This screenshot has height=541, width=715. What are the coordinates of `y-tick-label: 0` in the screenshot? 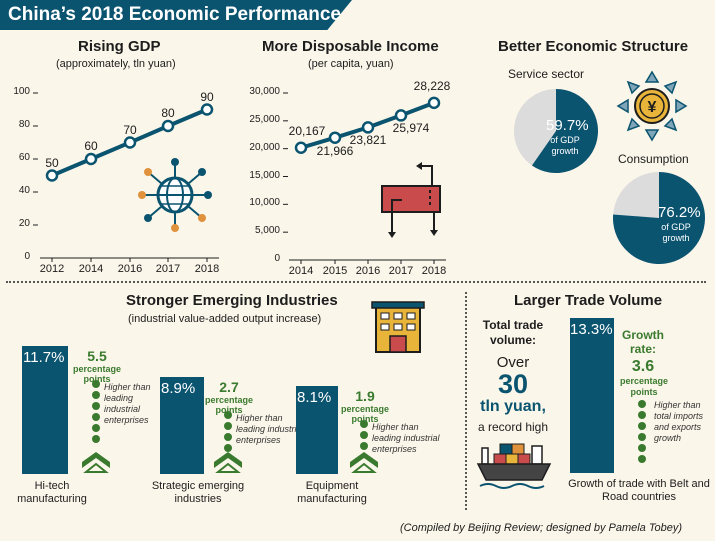 It's located at (27, 256).